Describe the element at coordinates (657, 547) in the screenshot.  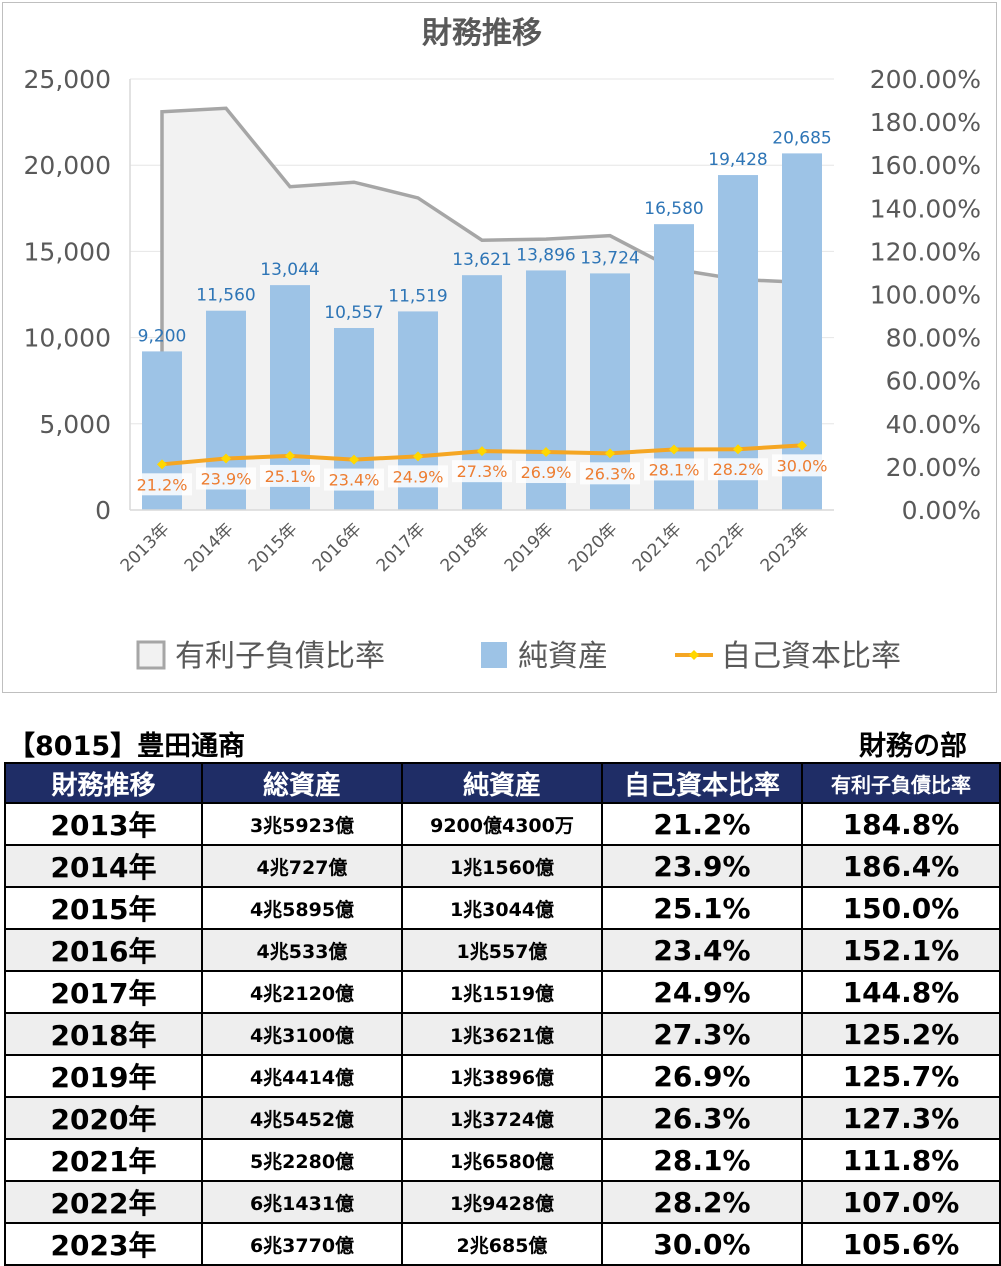
I see `x-tick-label: 2021年` at that location.